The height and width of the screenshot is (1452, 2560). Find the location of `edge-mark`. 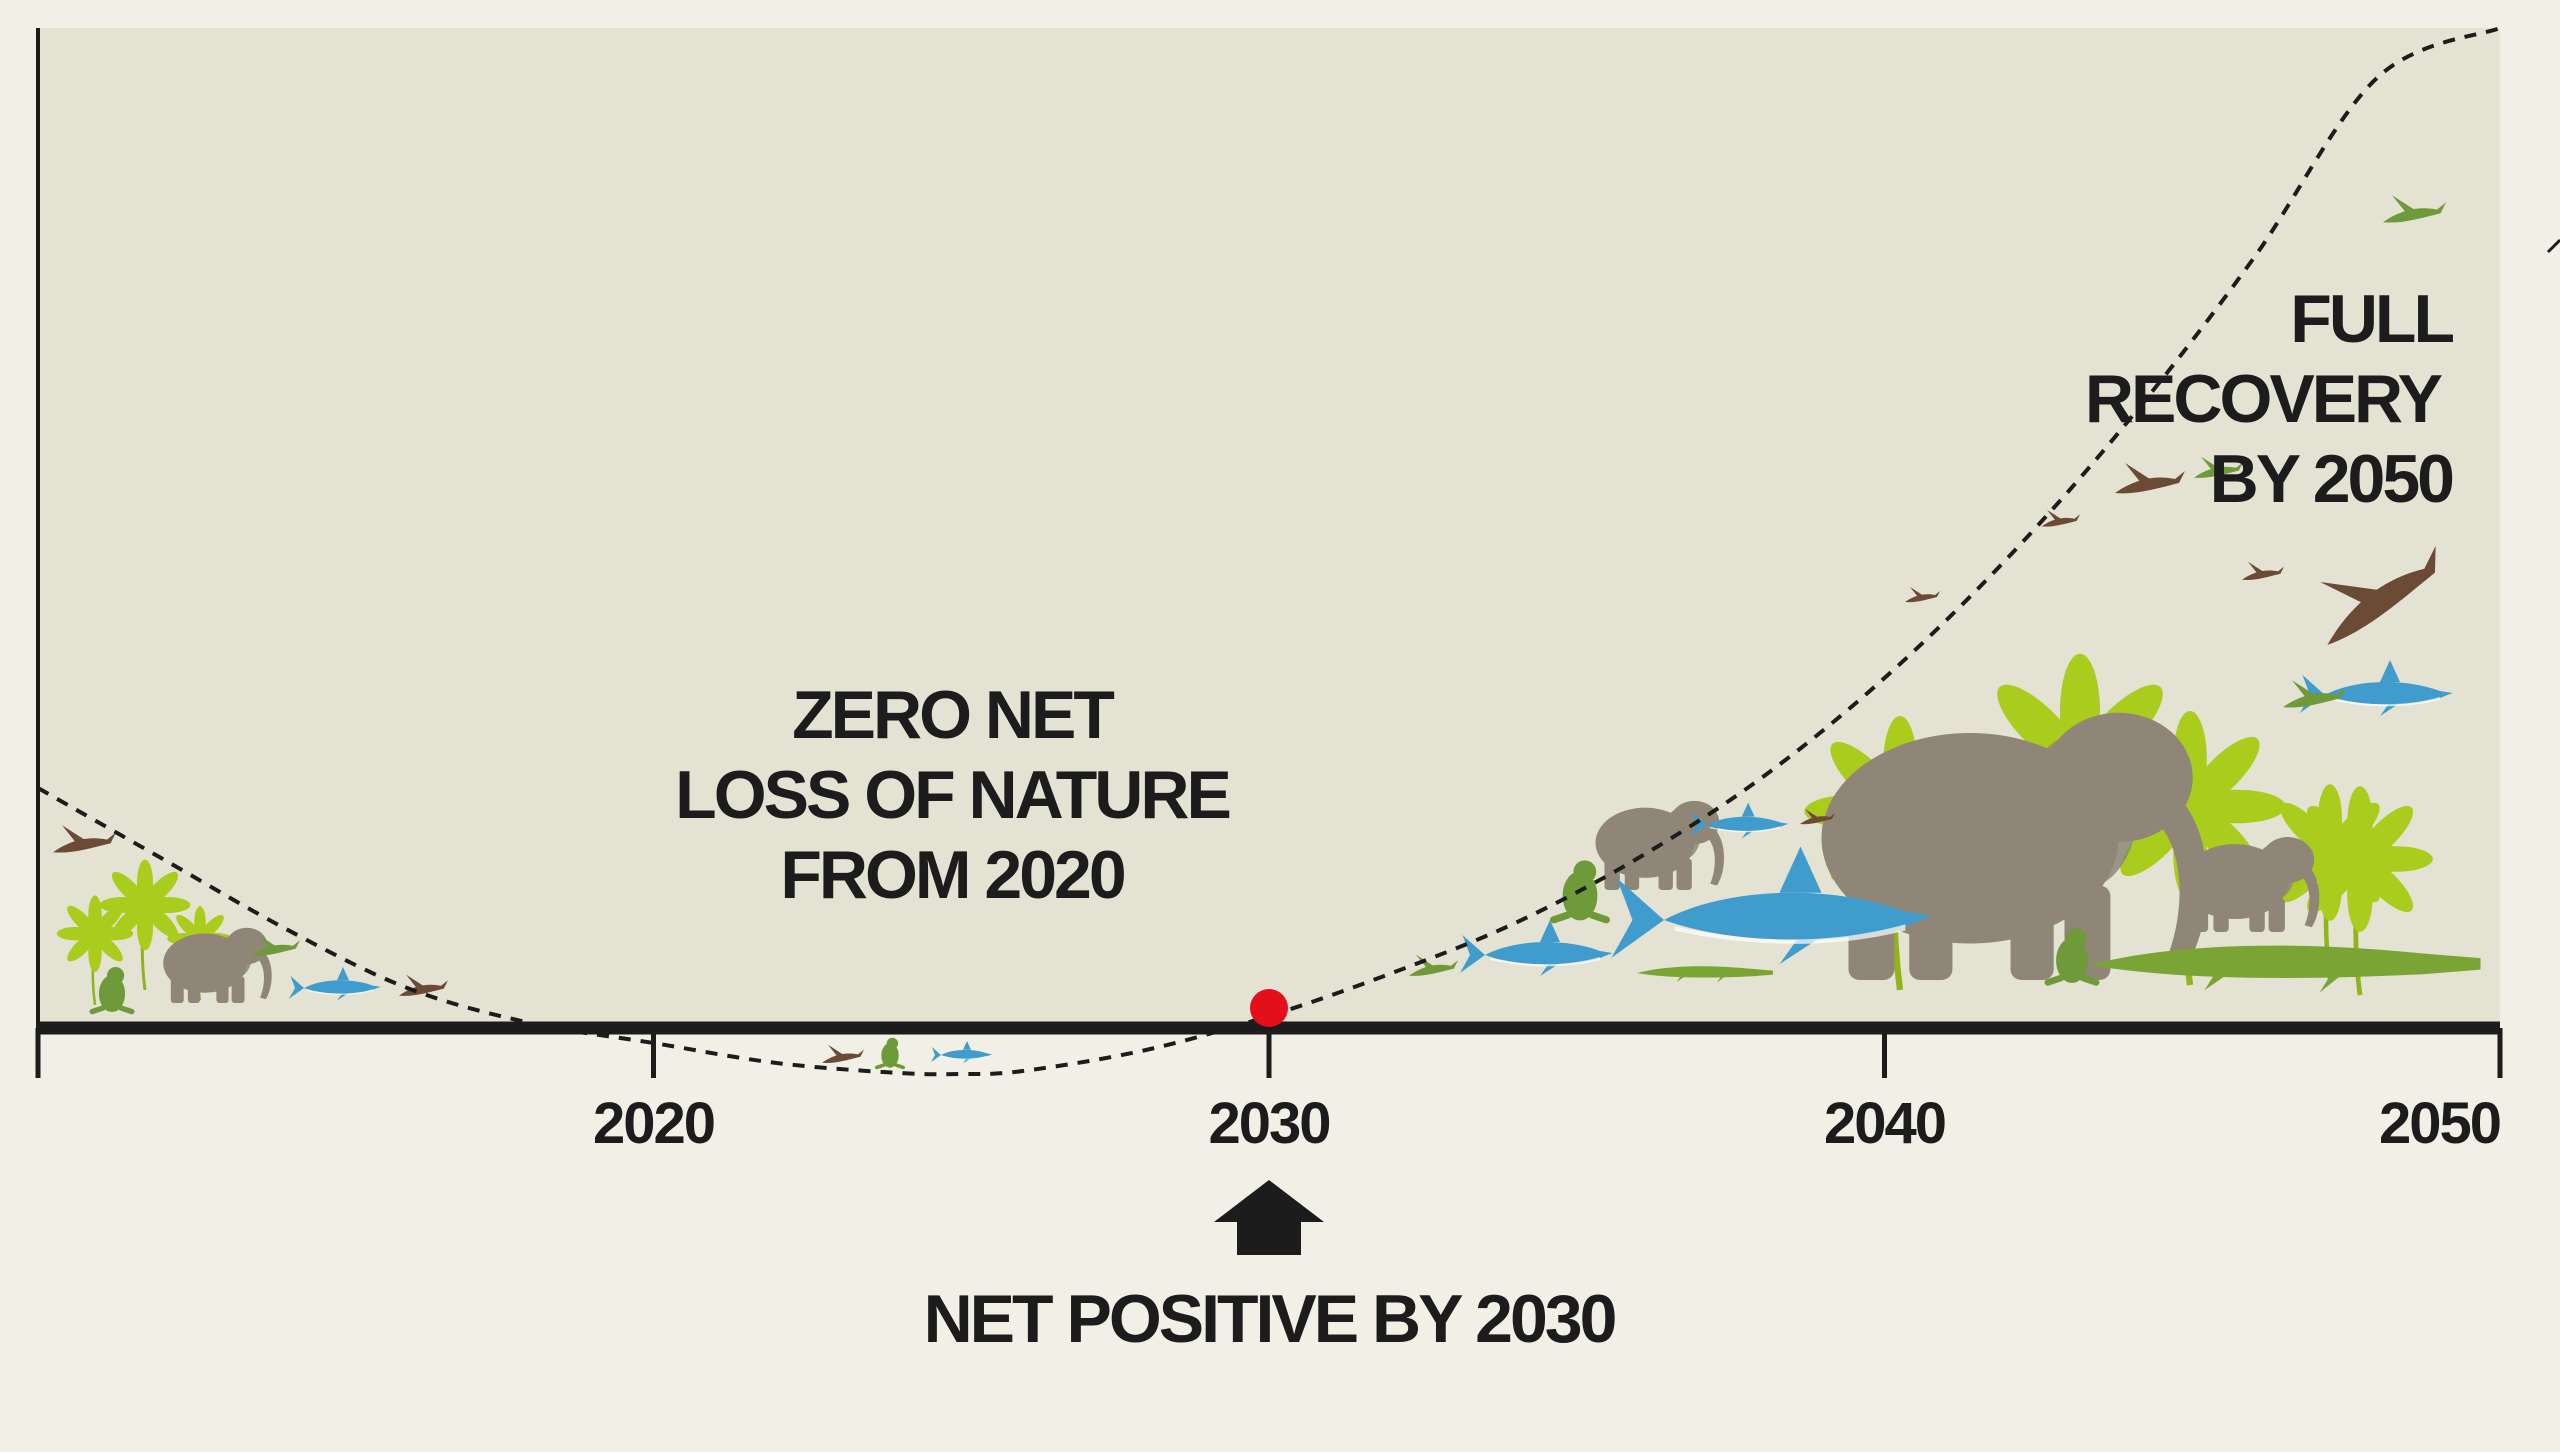

edge-mark is located at coordinates (2553, 246).